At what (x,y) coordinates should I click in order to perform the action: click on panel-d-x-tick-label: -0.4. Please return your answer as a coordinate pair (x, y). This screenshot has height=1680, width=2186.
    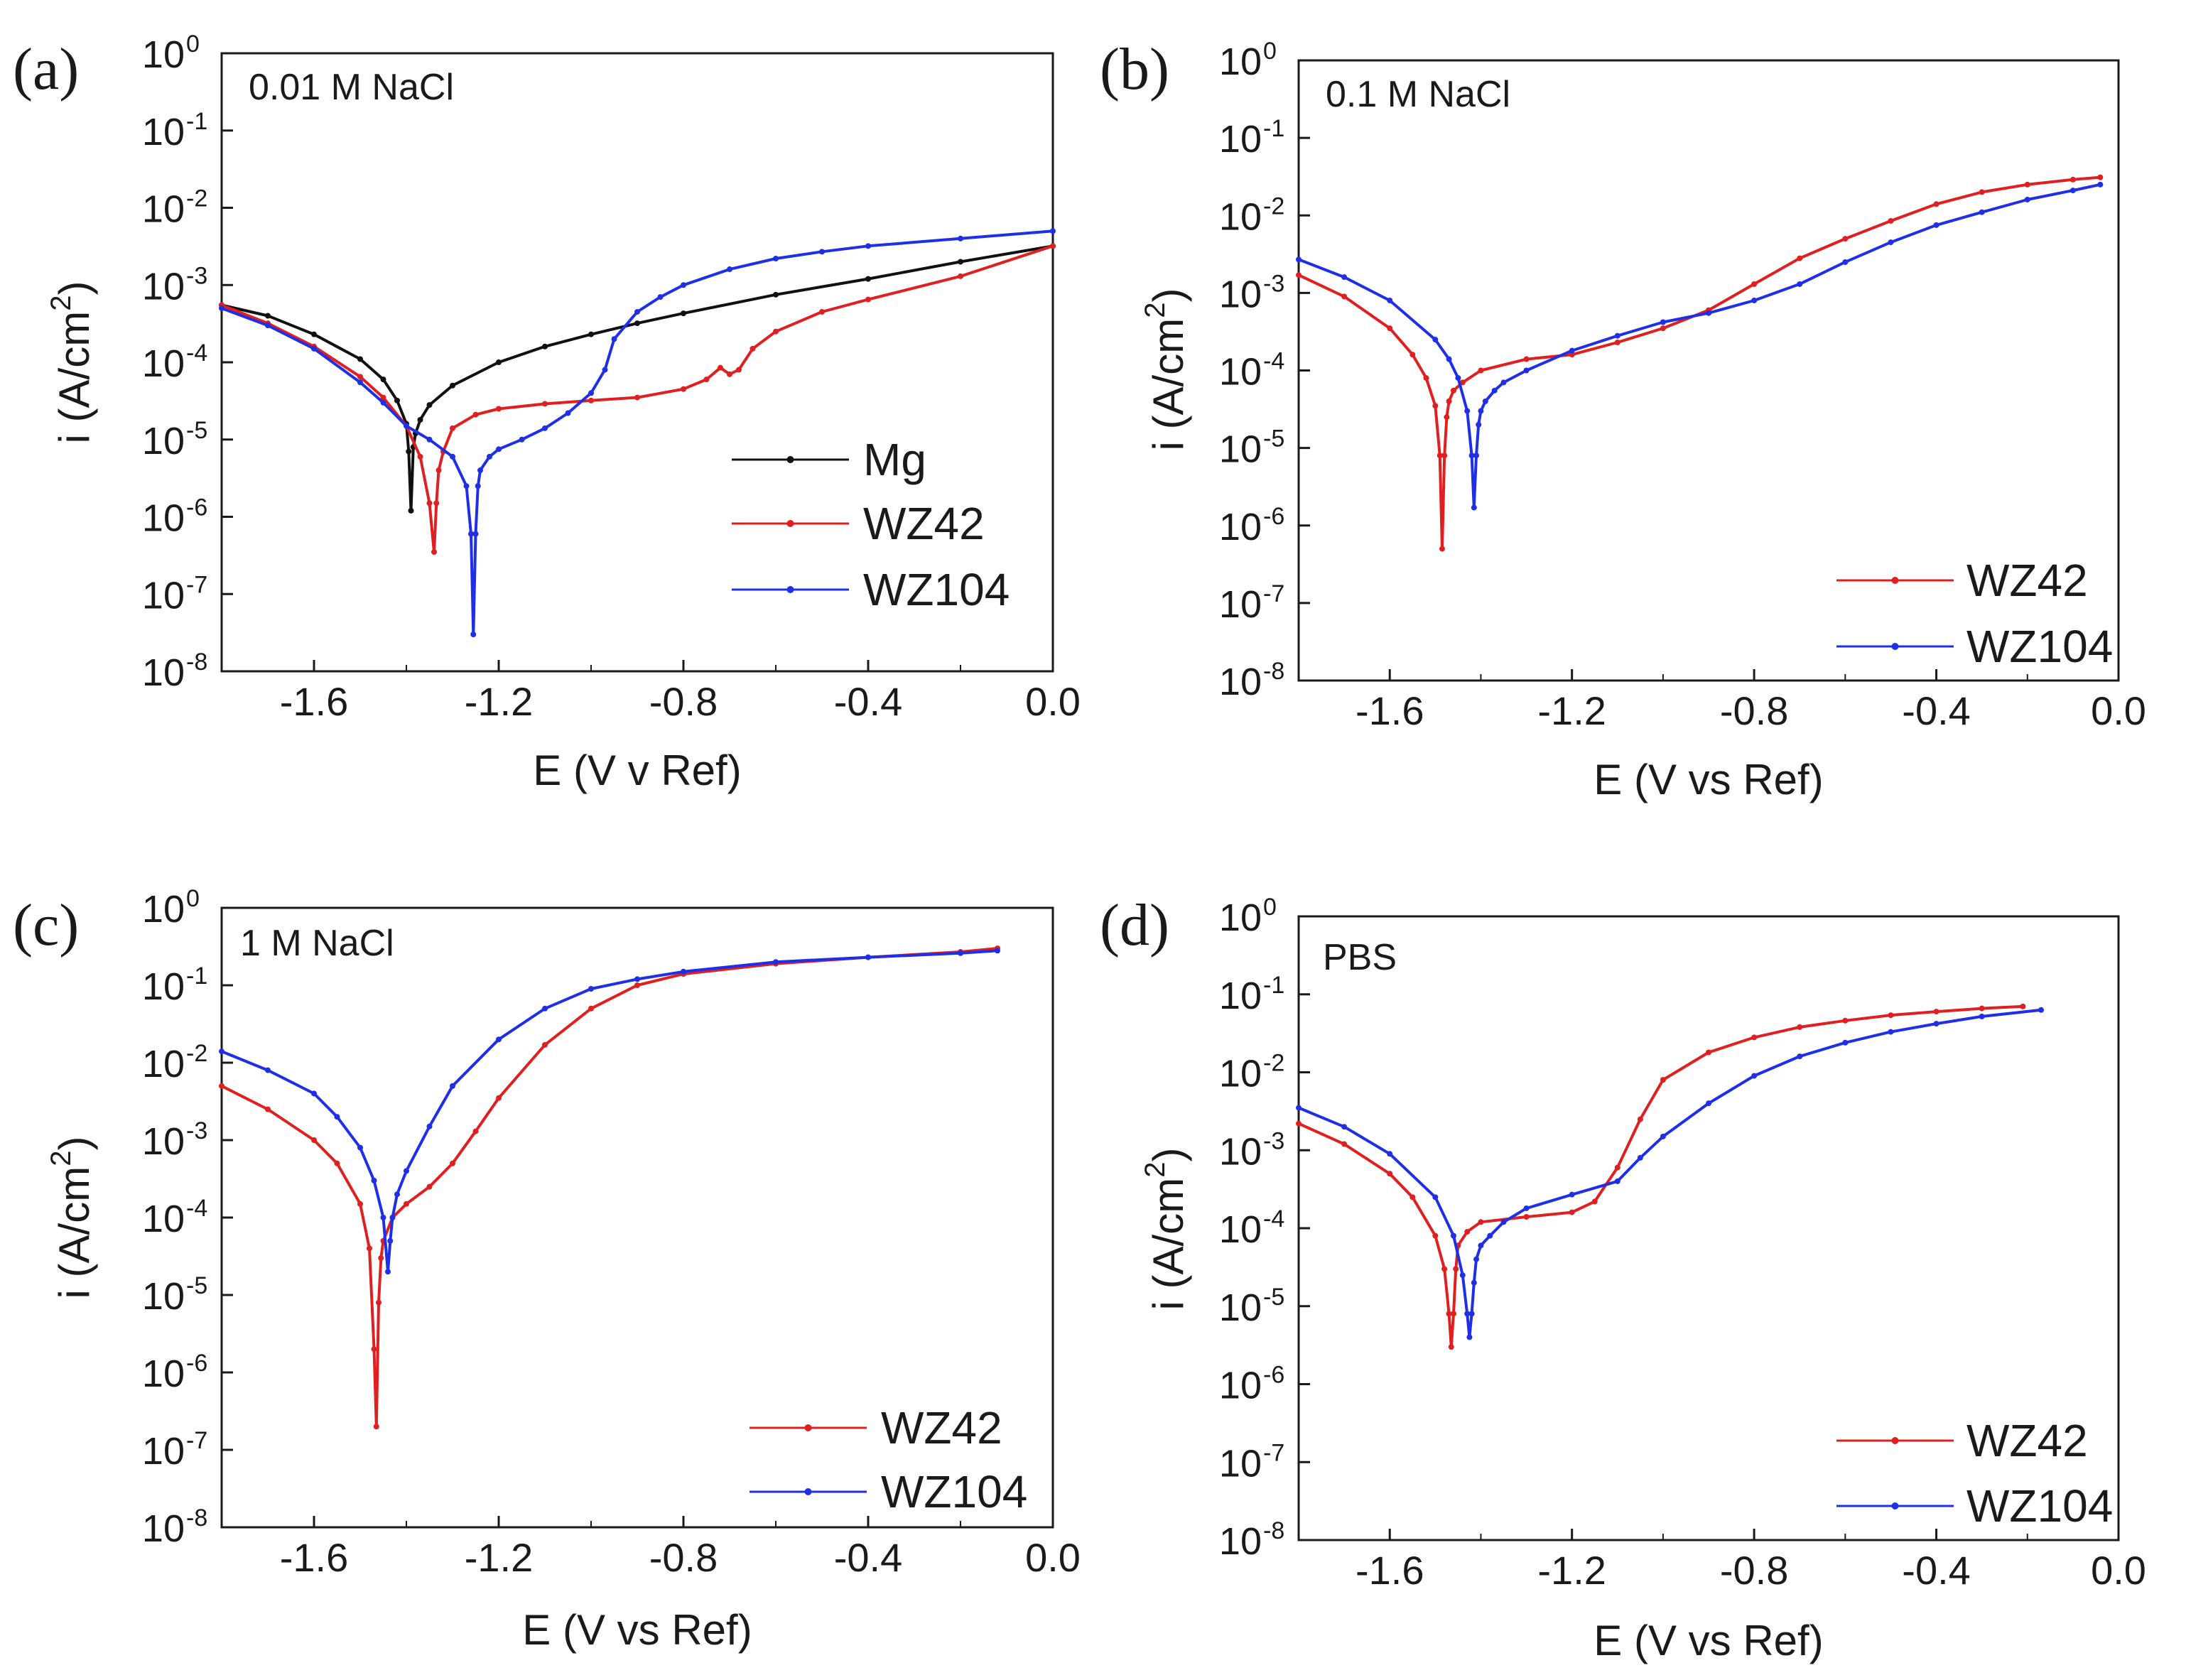
    Looking at the image, I should click on (1936, 1571).